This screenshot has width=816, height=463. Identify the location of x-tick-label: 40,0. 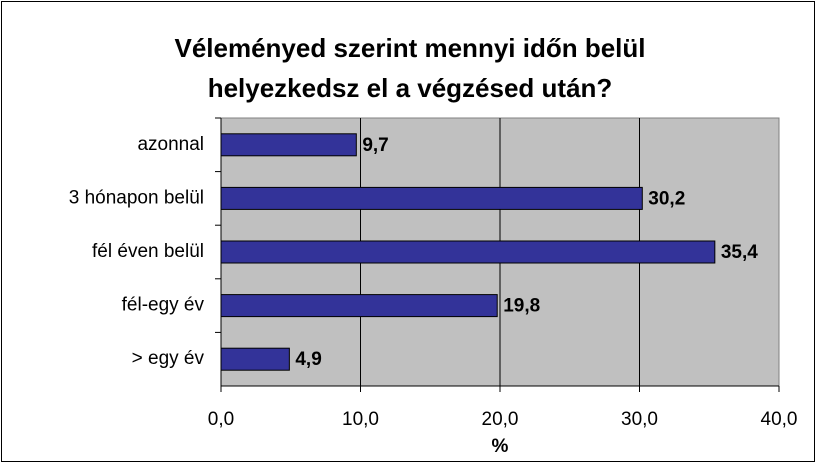
(779, 419).